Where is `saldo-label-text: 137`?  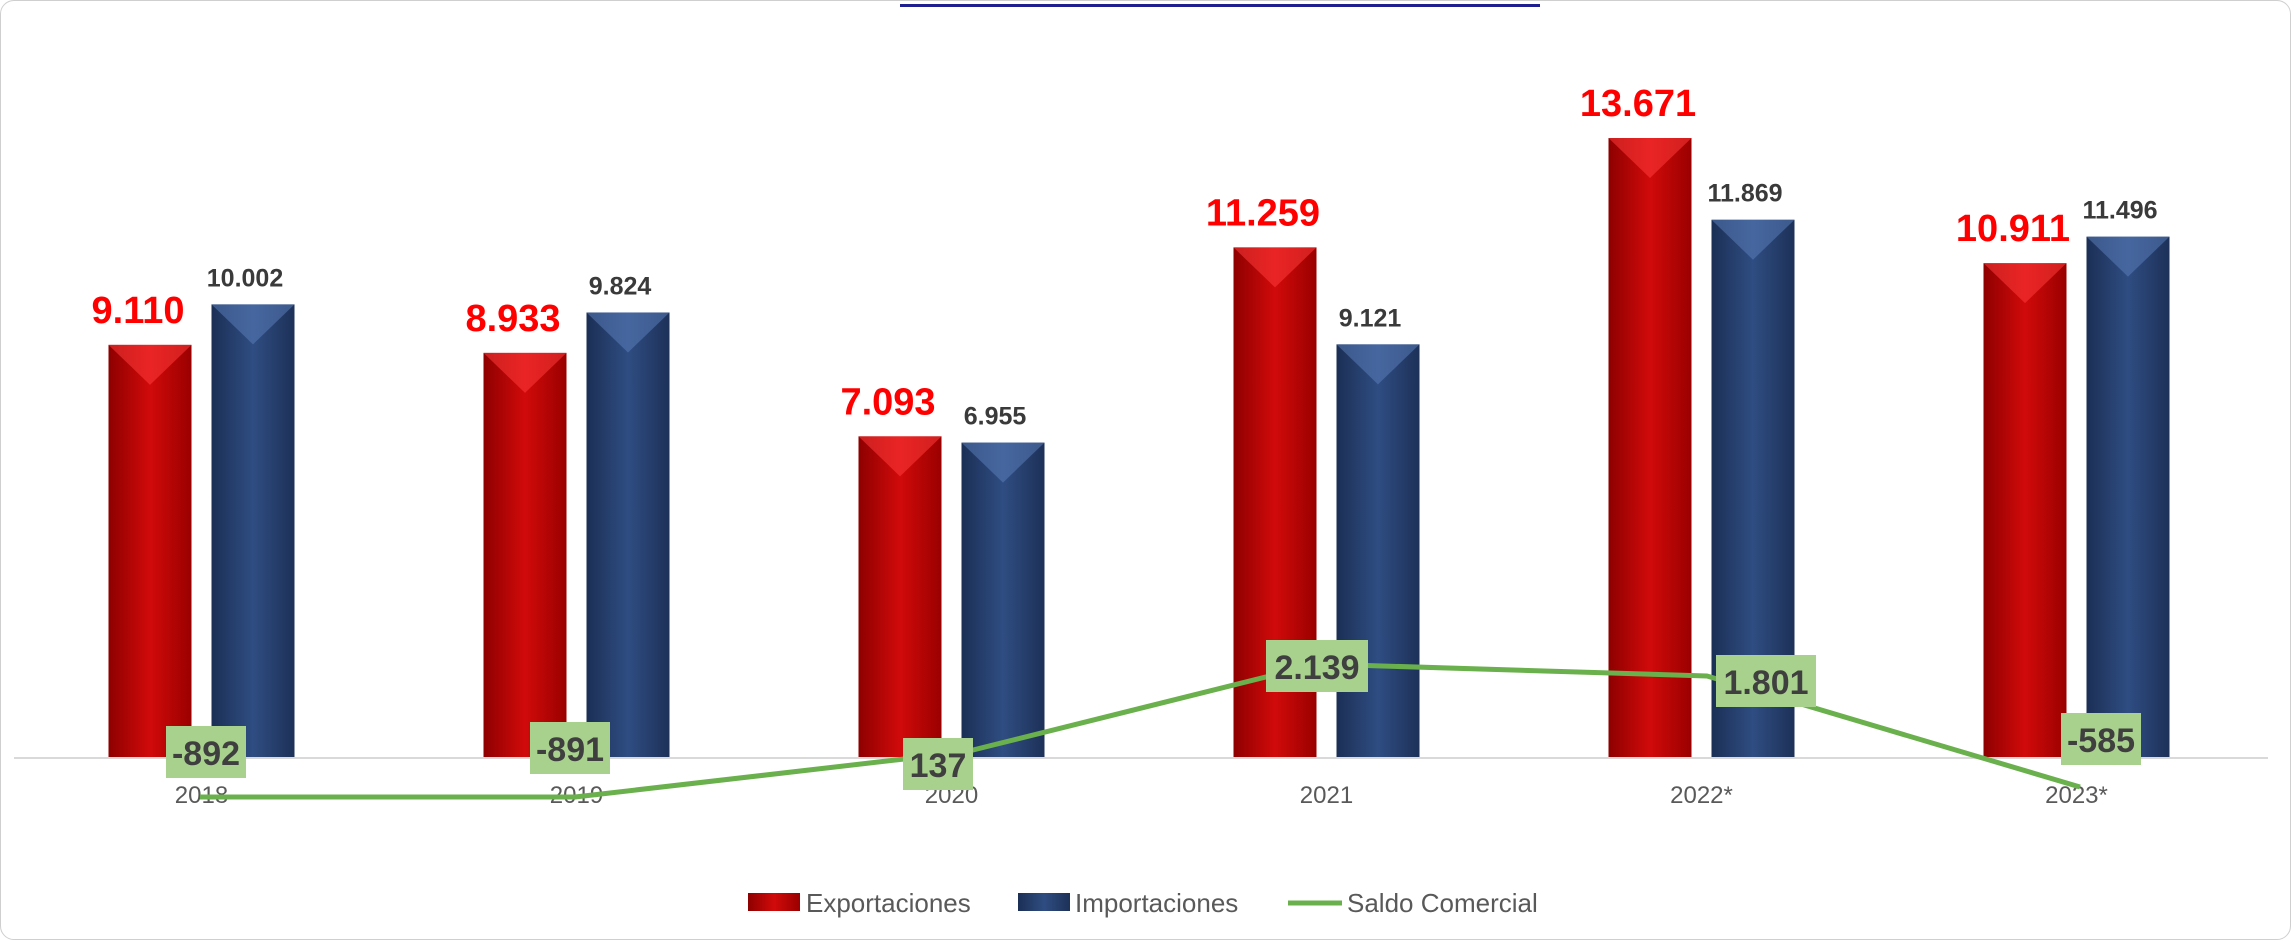 saldo-label-text: 137 is located at coordinates (938, 766).